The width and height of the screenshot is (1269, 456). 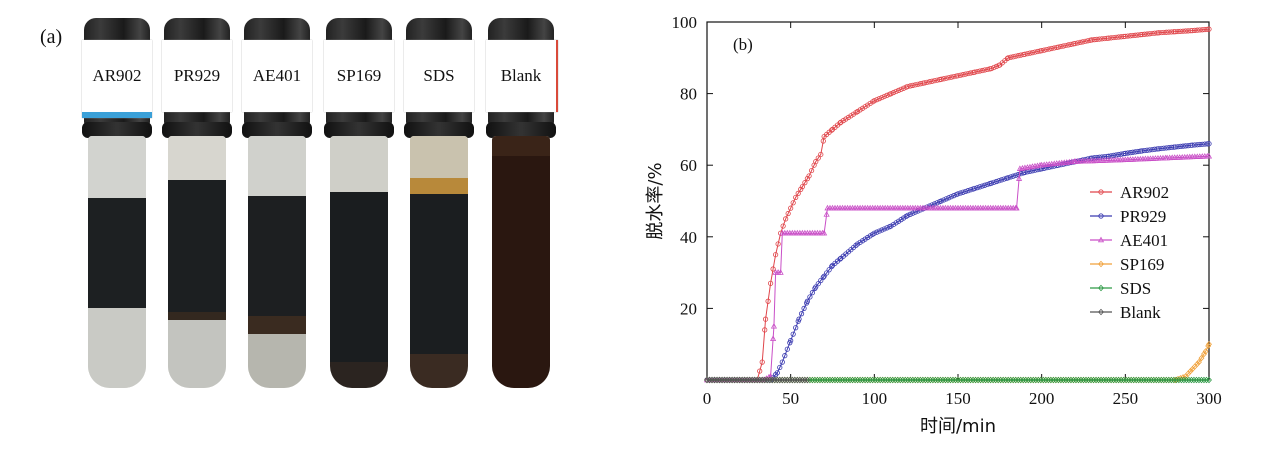 I want to click on legend-label-ar902: AR902, so click(x=1144, y=192).